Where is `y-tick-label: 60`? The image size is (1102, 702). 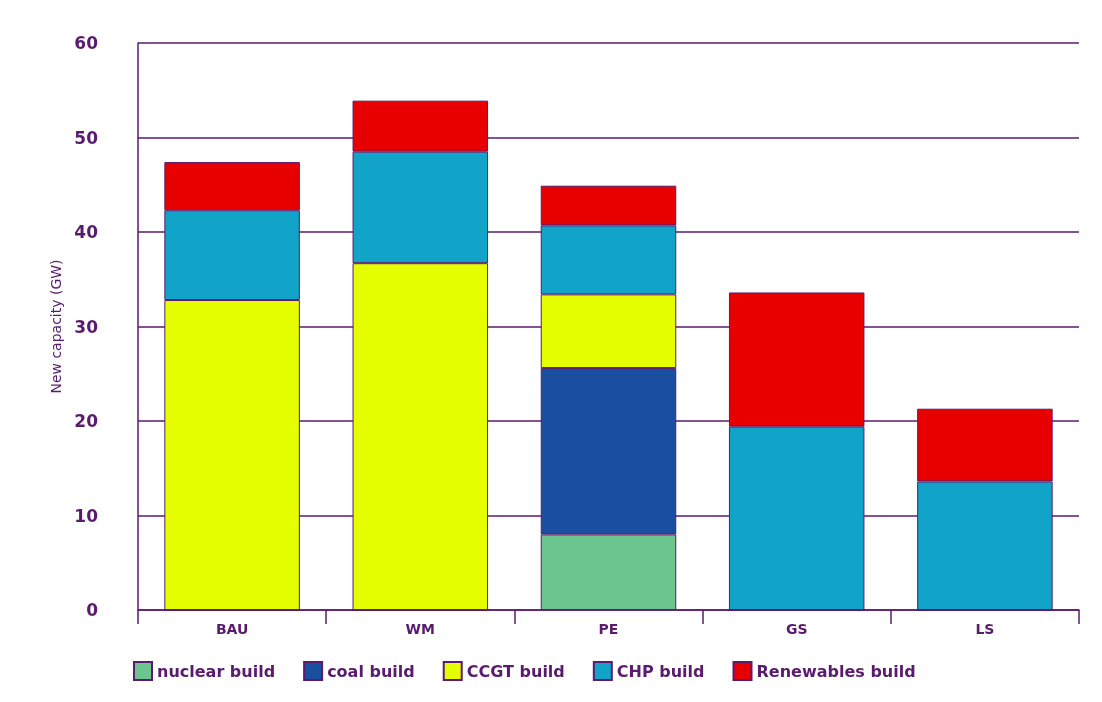 y-tick-label: 60 is located at coordinates (86, 43).